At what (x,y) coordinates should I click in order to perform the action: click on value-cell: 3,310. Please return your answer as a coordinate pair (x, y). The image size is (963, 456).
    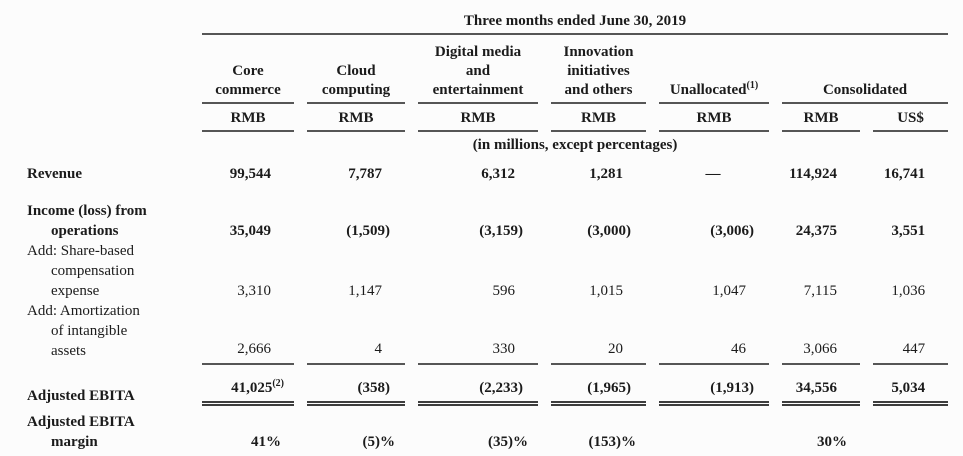
    Looking at the image, I should click on (254, 291).